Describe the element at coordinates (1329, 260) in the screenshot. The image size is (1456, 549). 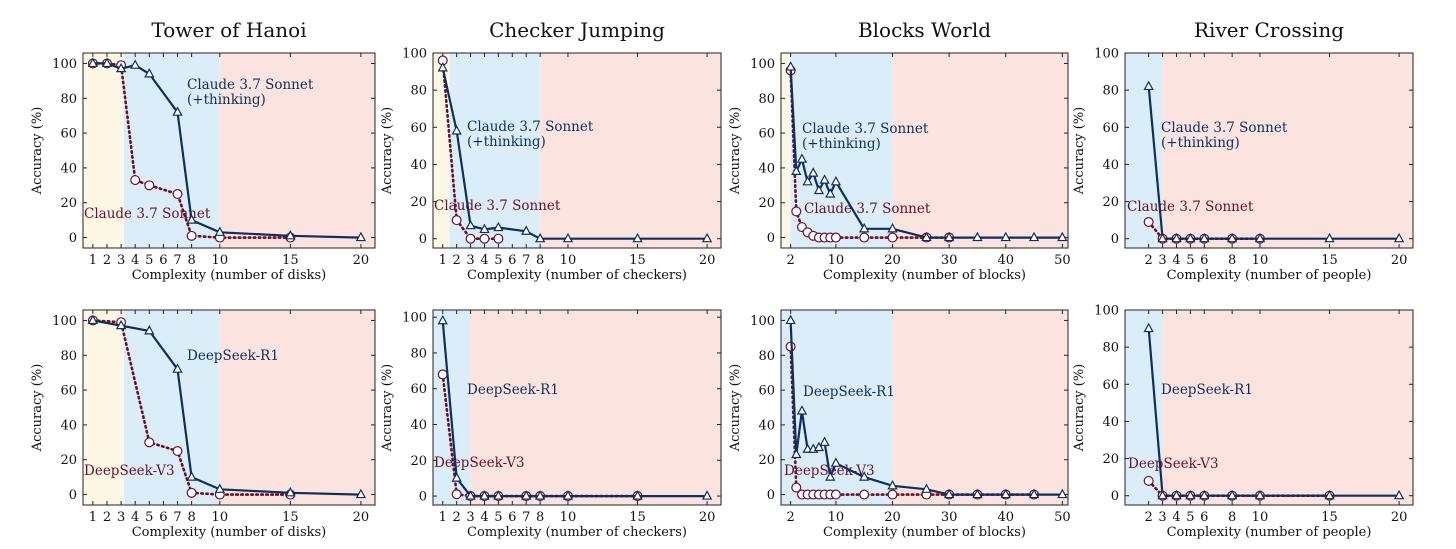
I see `x-tick-label: 15` at that location.